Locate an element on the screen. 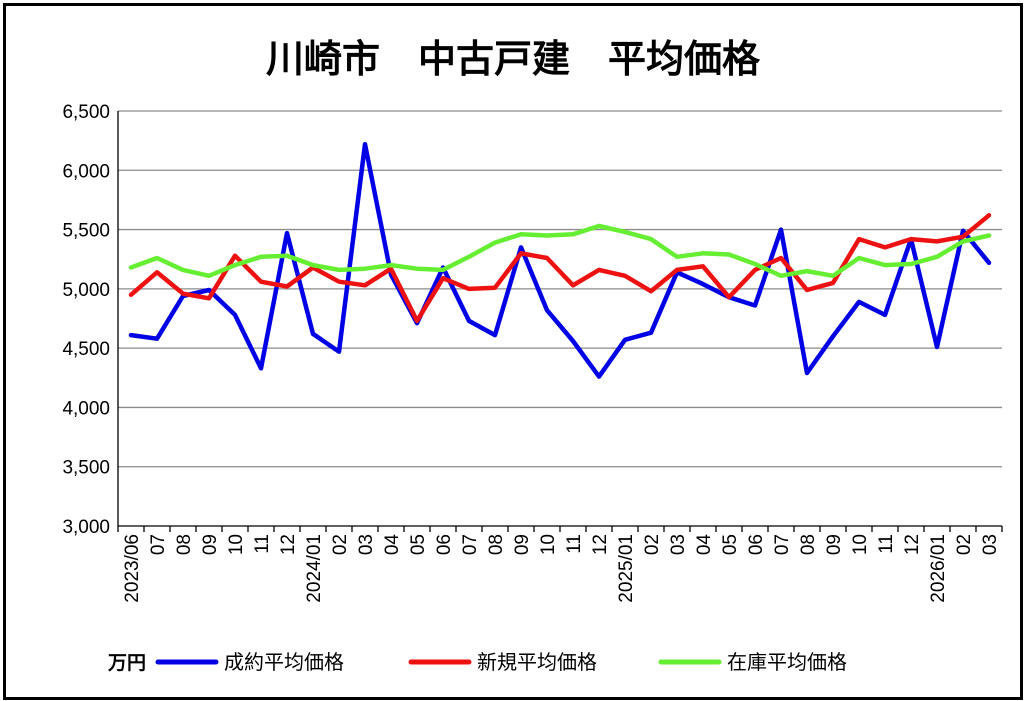  y-tick-label: 6,500 is located at coordinates (86, 112).